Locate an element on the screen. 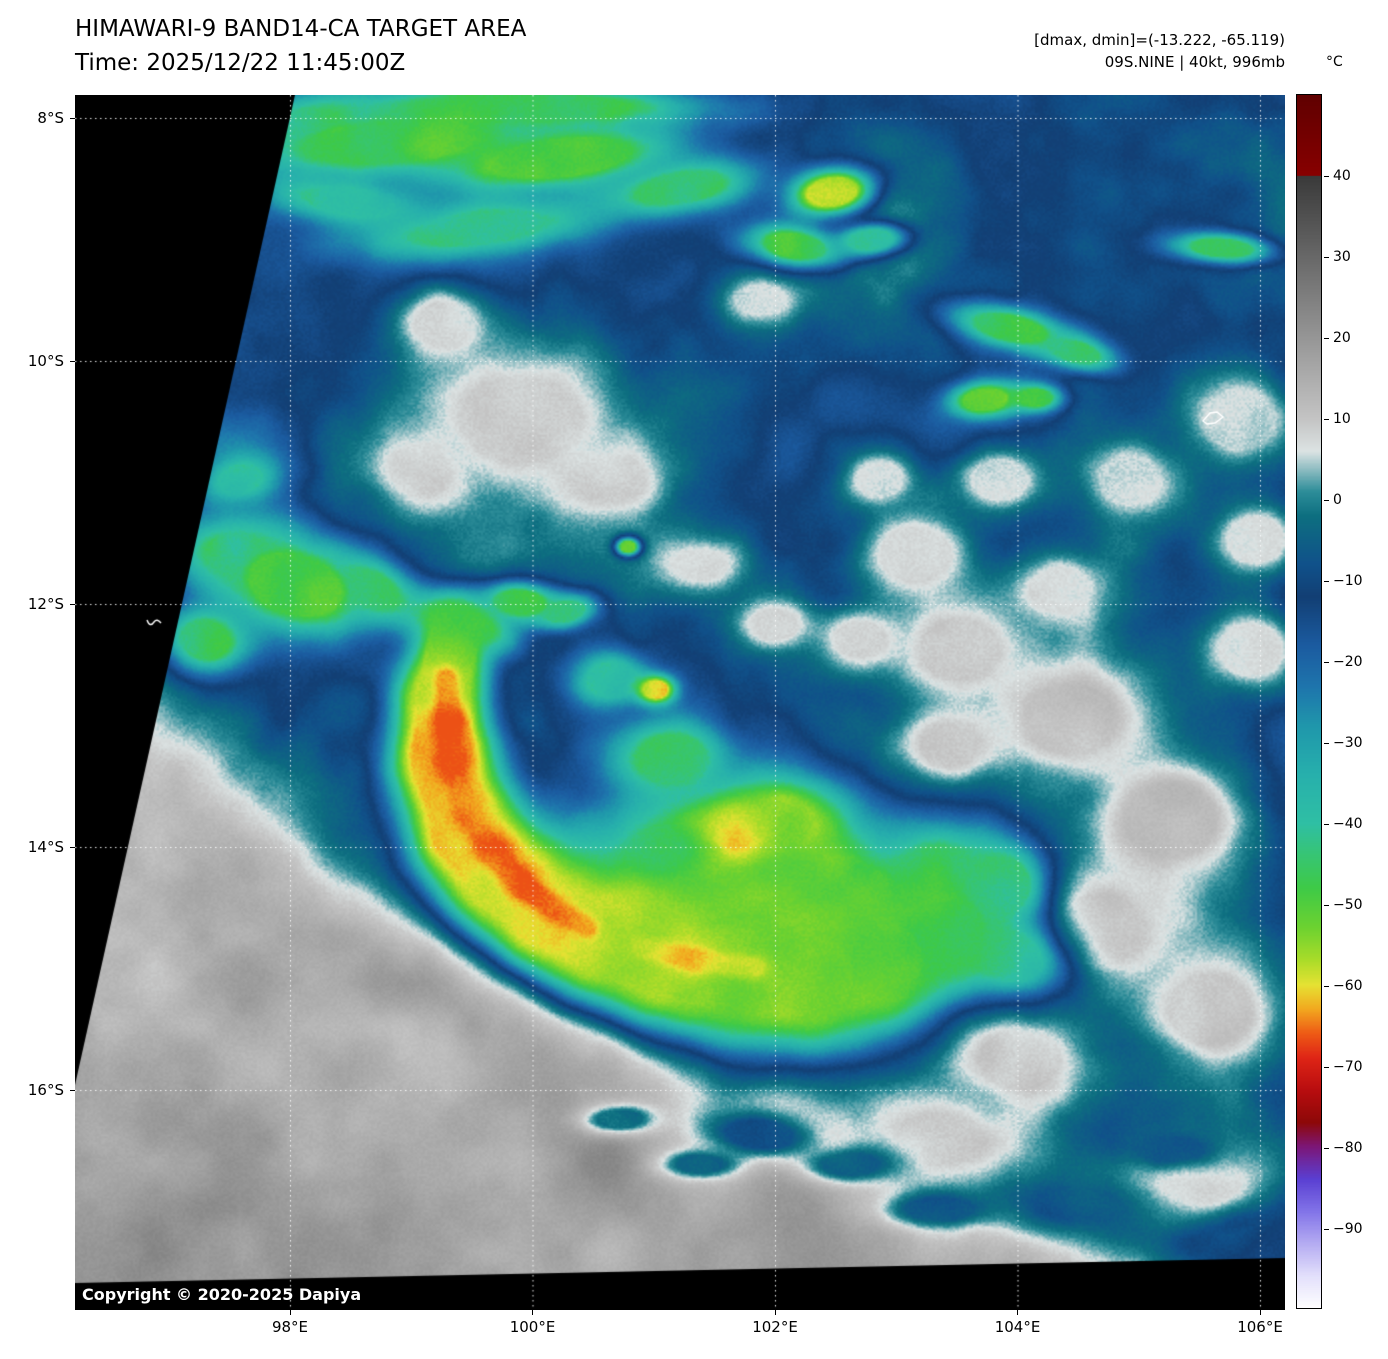 This screenshot has width=1388, height=1359. colorbar-tick-label: 0 is located at coordinates (1337, 500).